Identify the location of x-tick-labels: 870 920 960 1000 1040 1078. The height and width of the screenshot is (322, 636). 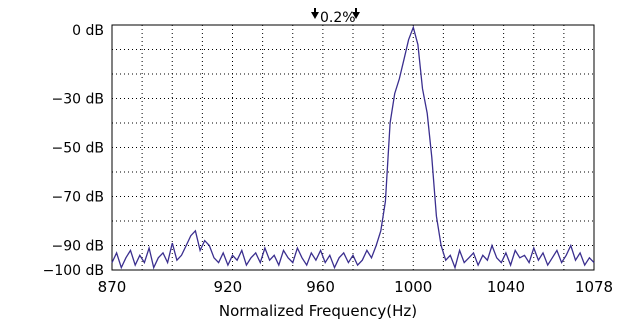
(355, 287).